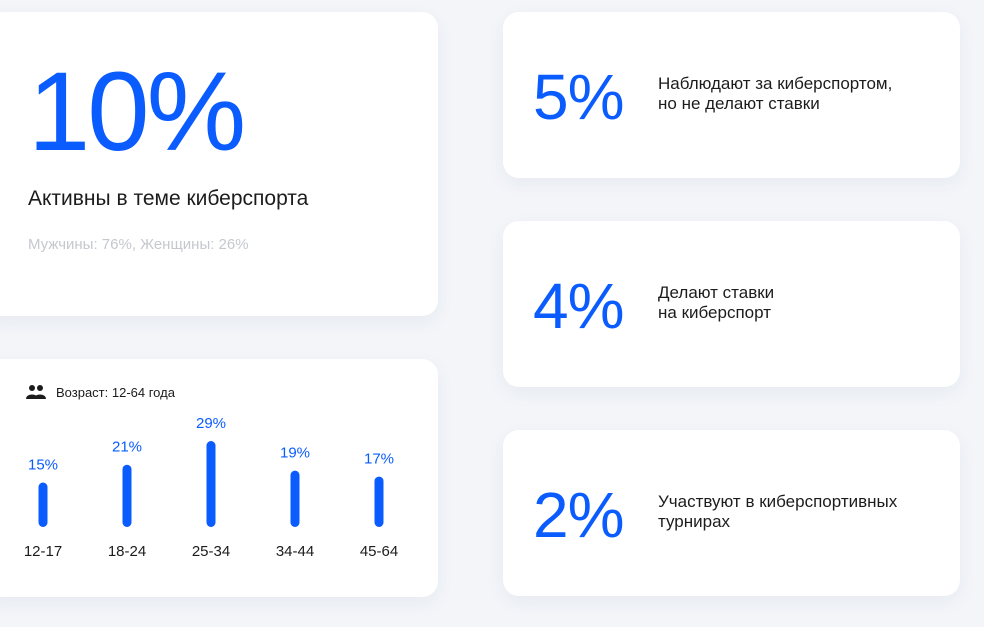  I want to click on age-value-label: 19%, so click(295, 453).